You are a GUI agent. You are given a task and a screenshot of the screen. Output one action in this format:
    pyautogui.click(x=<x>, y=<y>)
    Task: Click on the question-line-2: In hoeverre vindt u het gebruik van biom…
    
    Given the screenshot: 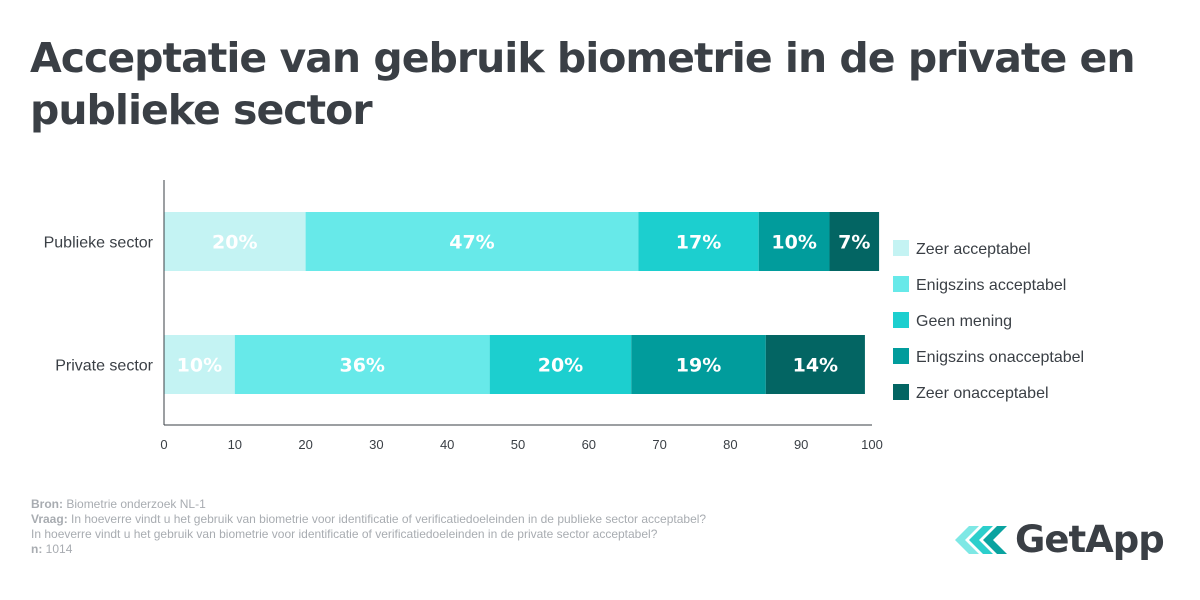 What is the action you would take?
    pyautogui.click(x=344, y=534)
    